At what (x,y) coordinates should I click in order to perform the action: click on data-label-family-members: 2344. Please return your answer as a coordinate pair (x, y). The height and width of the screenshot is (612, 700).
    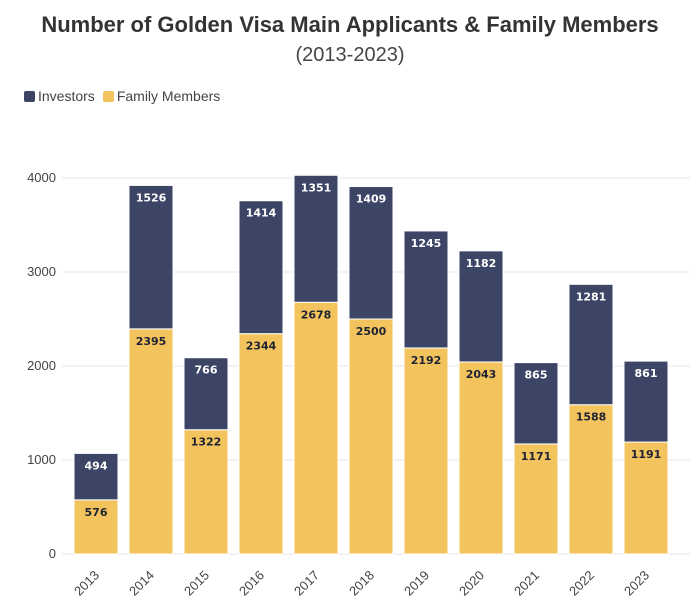
    Looking at the image, I should click on (261, 346).